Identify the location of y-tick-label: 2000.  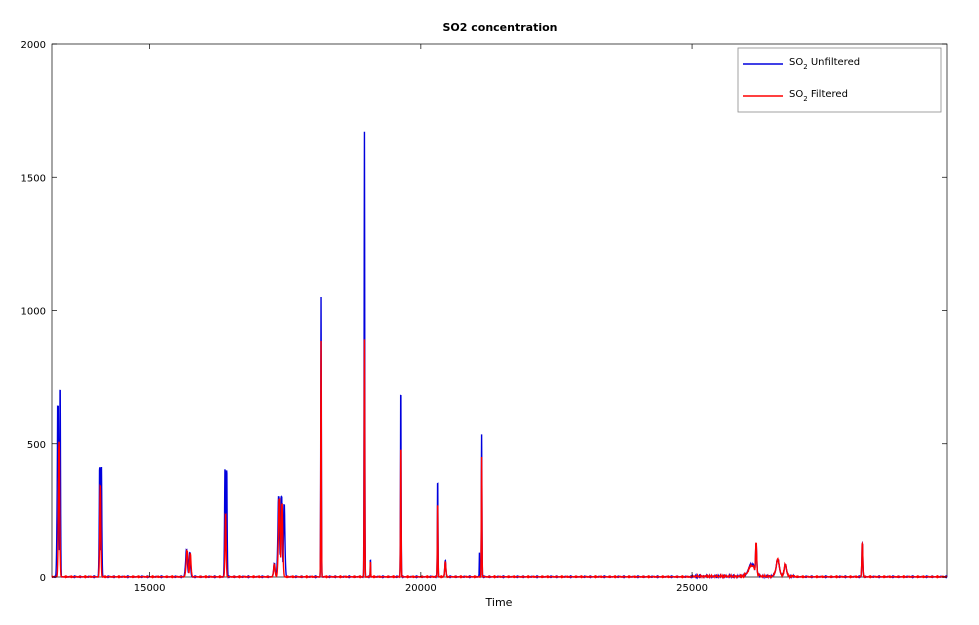
(33, 45).